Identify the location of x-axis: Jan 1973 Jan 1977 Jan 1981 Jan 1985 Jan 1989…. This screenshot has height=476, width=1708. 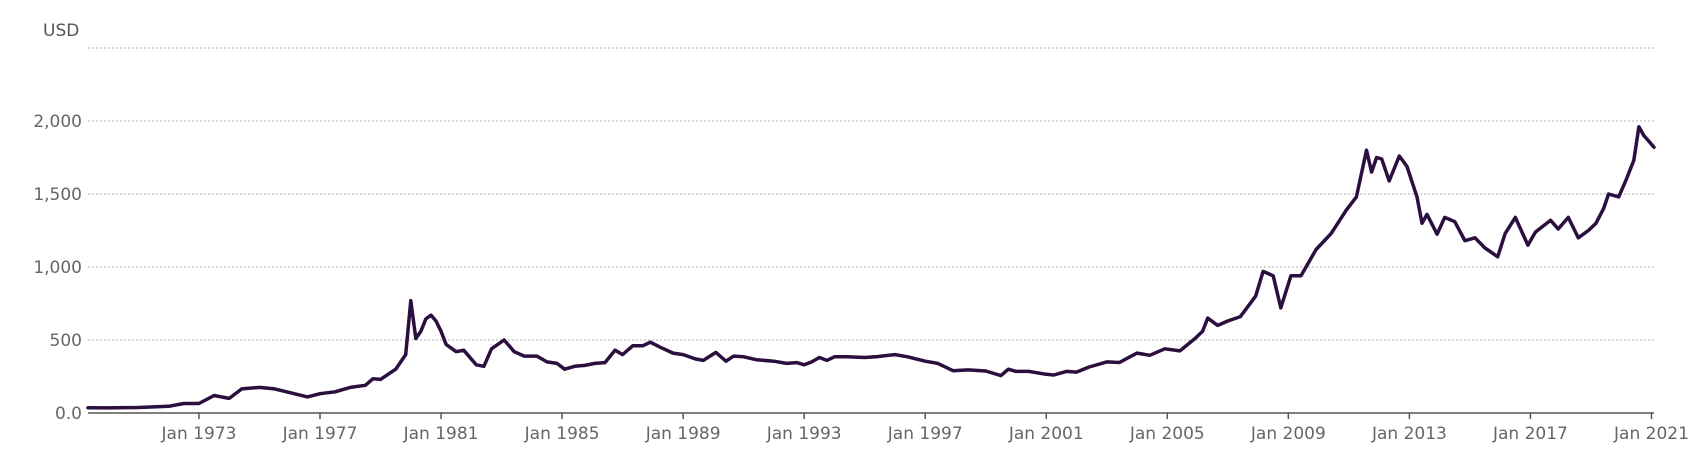
(888, 428).